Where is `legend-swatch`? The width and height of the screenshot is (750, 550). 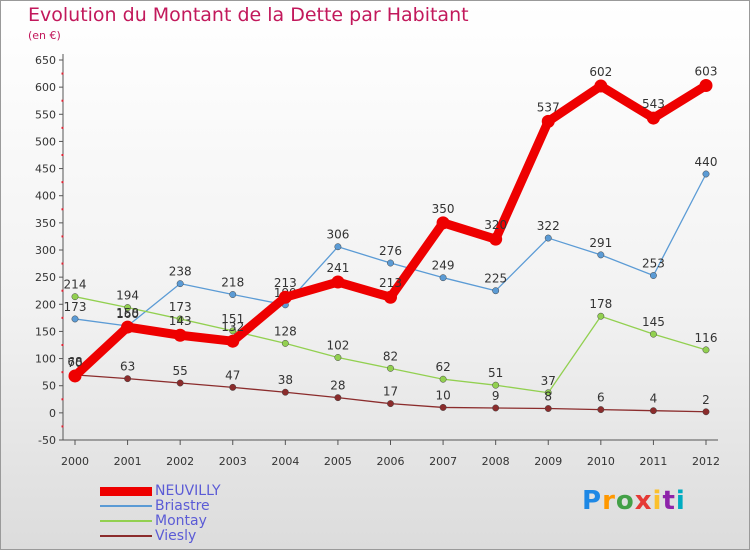
legend-swatch is located at coordinates (126, 506).